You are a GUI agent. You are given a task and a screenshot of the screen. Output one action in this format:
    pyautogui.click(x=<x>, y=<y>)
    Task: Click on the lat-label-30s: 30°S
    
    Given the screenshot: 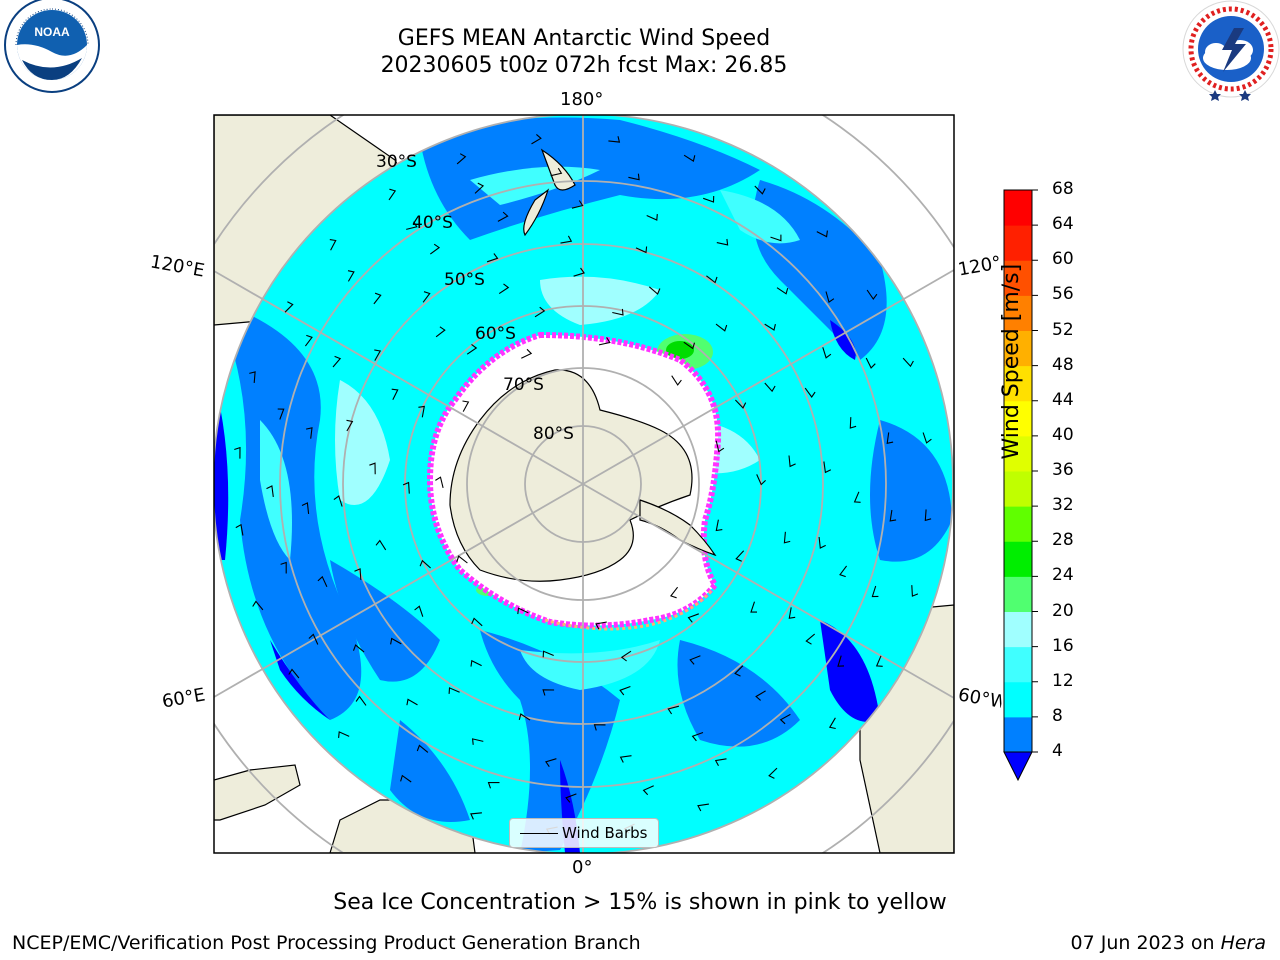 What is the action you would take?
    pyautogui.click(x=396, y=162)
    